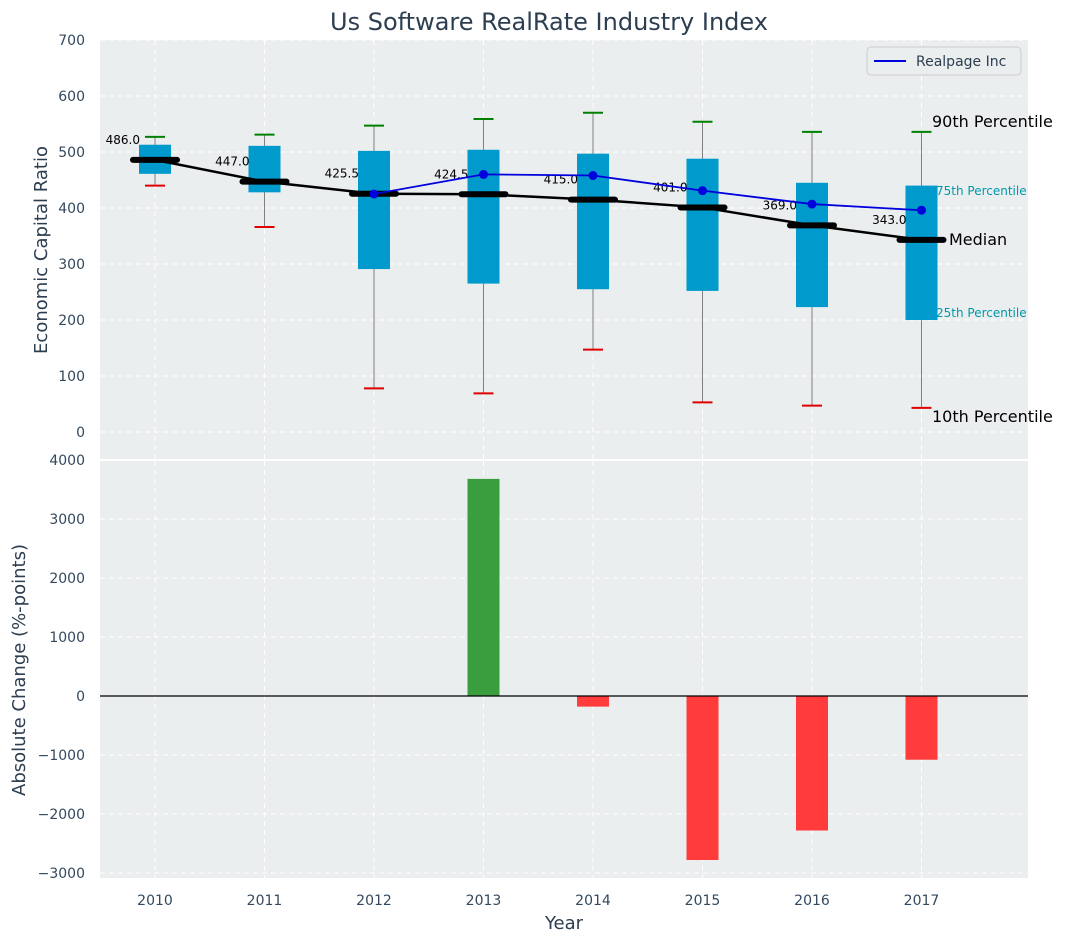 The height and width of the screenshot is (942, 1067). Describe the element at coordinates (992, 416) in the screenshot. I see `p10-annotation: 10th Percentile` at that location.